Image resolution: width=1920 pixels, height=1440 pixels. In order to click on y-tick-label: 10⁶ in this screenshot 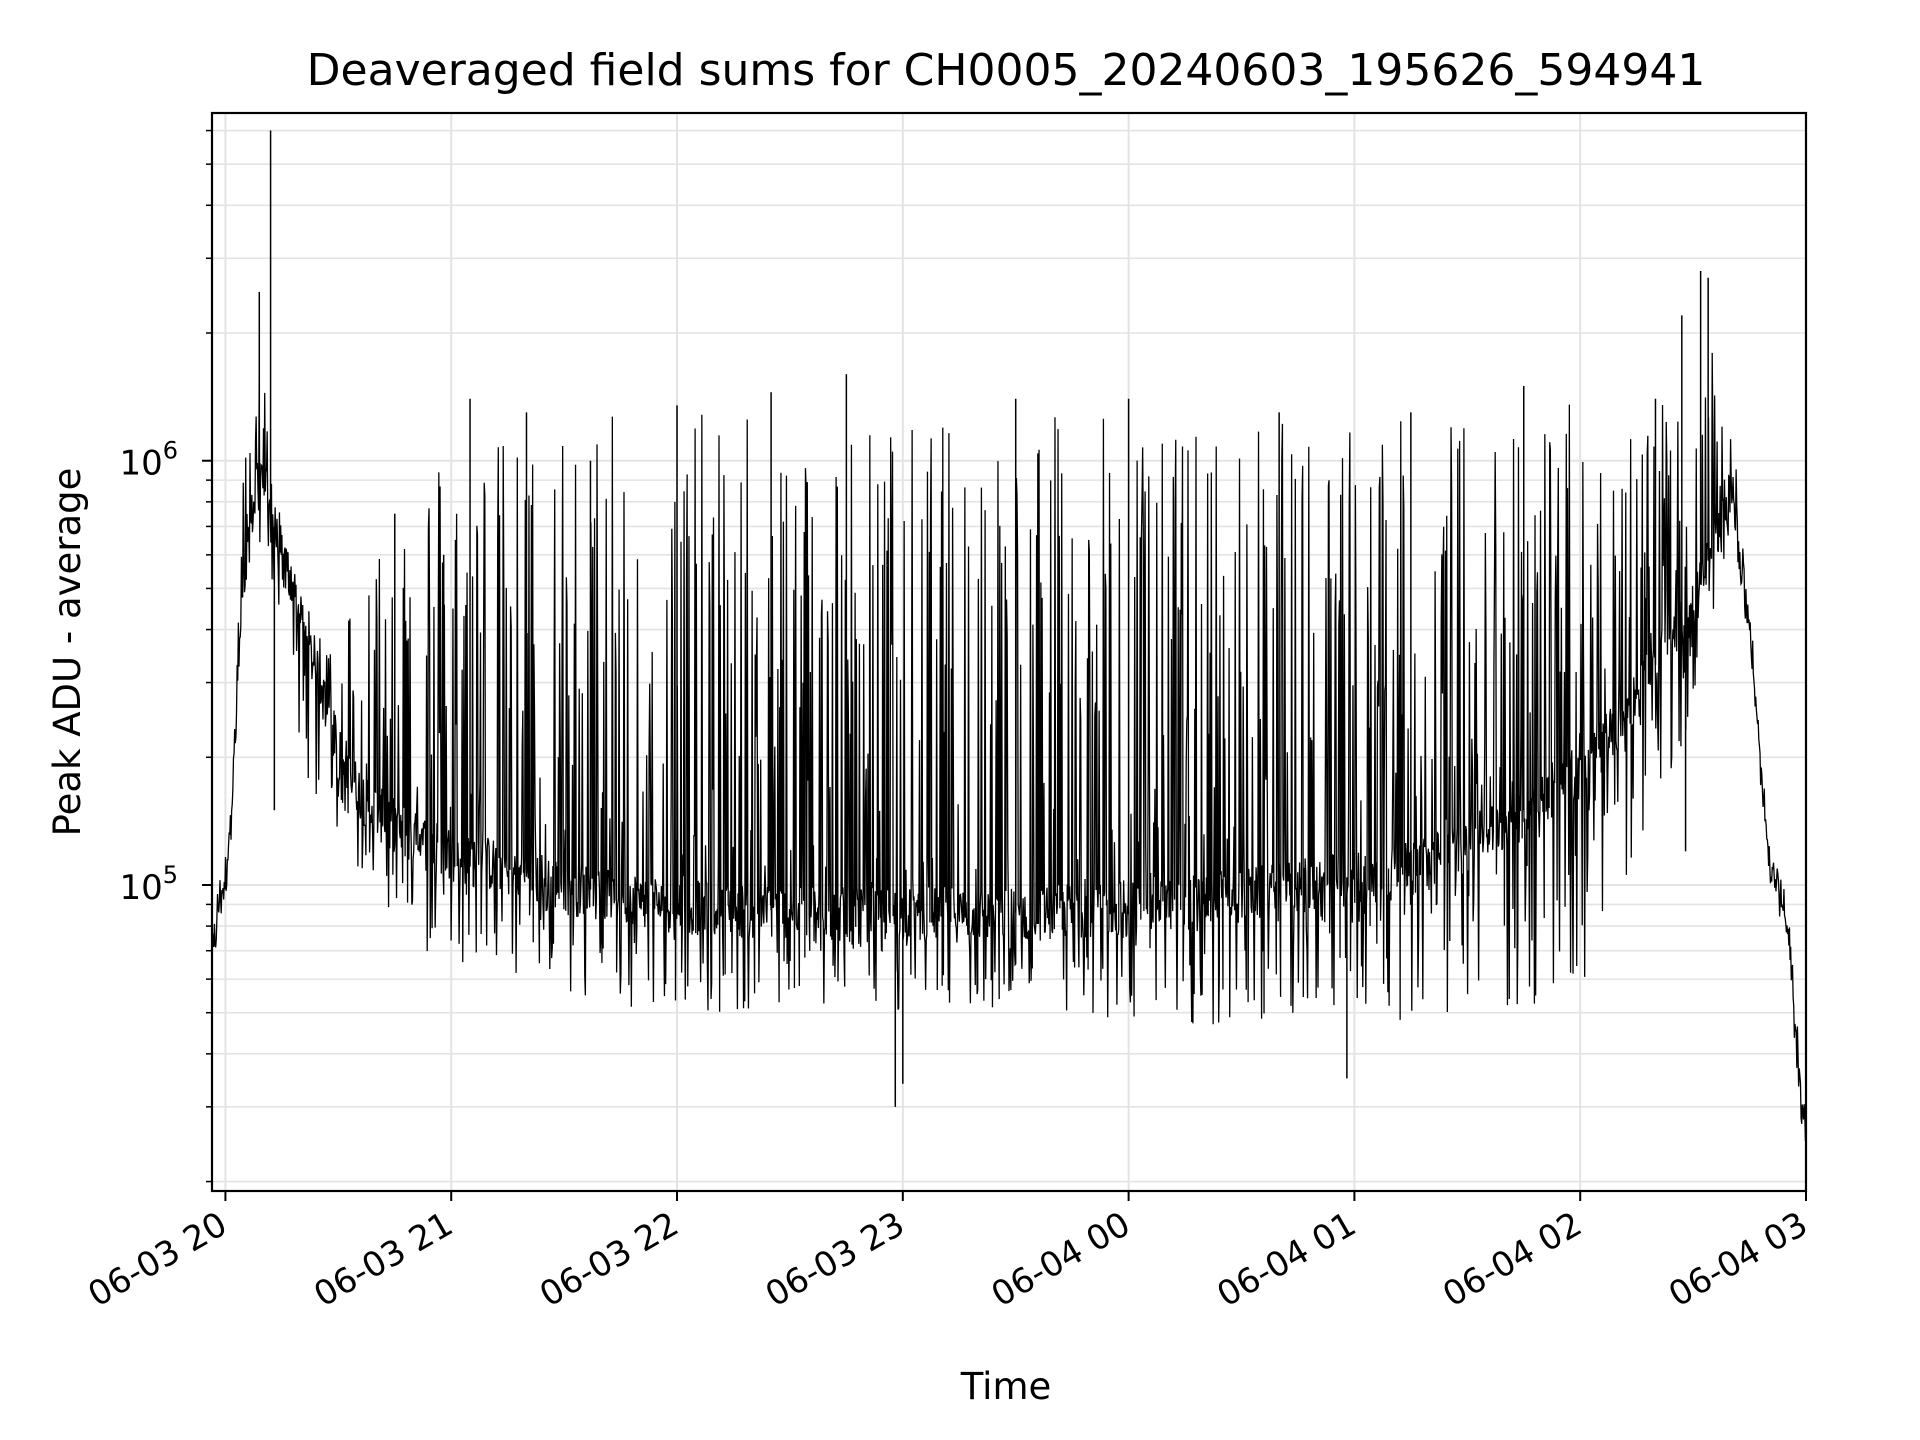, I will do `click(148, 460)`.